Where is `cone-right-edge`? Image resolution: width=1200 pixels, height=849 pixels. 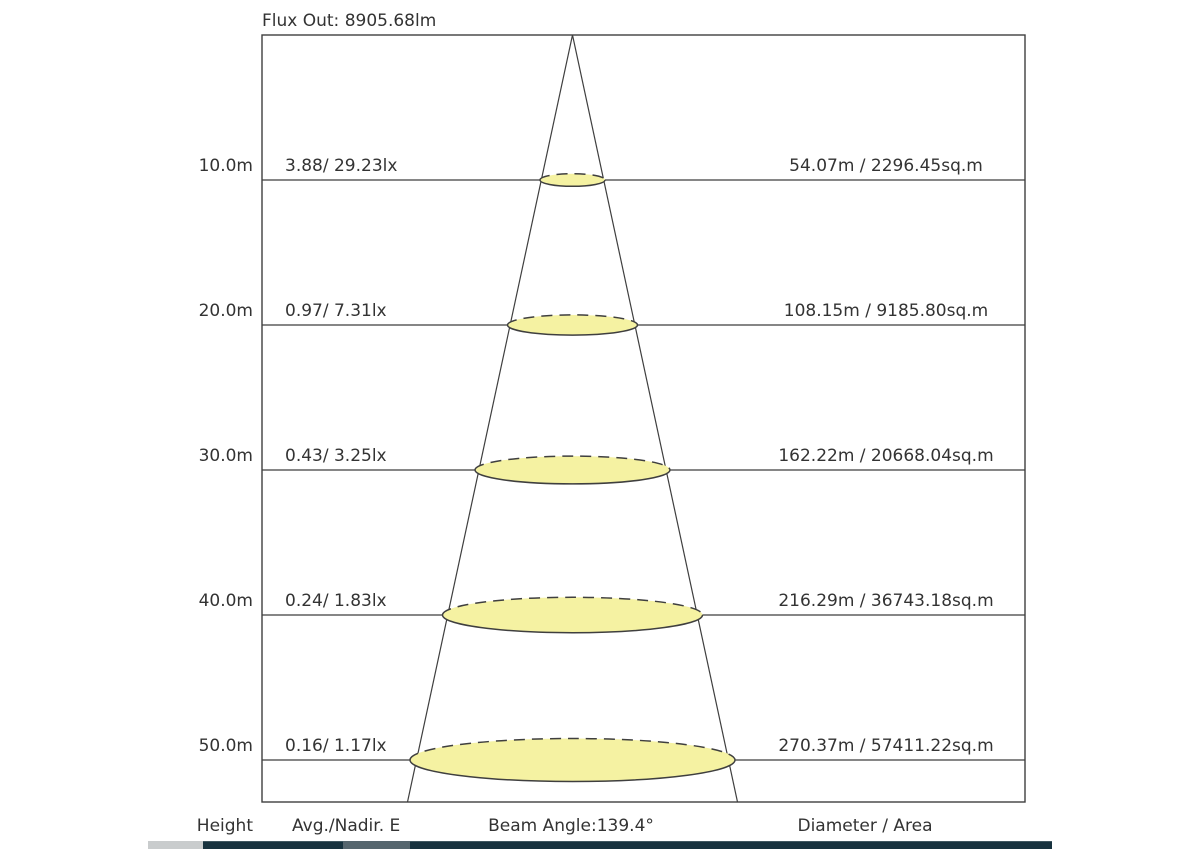
cone-right-edge is located at coordinates (655, 418).